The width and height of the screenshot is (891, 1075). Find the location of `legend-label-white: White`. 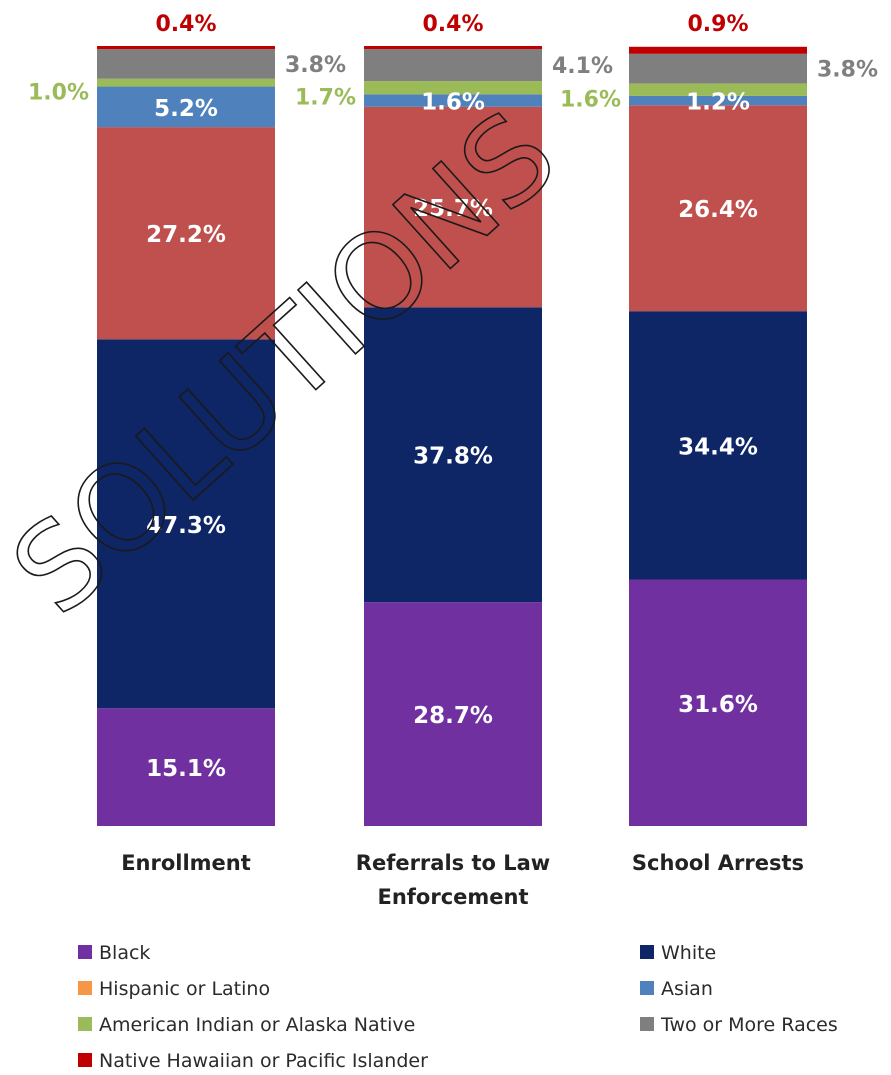

legend-label-white: White is located at coordinates (688, 953).